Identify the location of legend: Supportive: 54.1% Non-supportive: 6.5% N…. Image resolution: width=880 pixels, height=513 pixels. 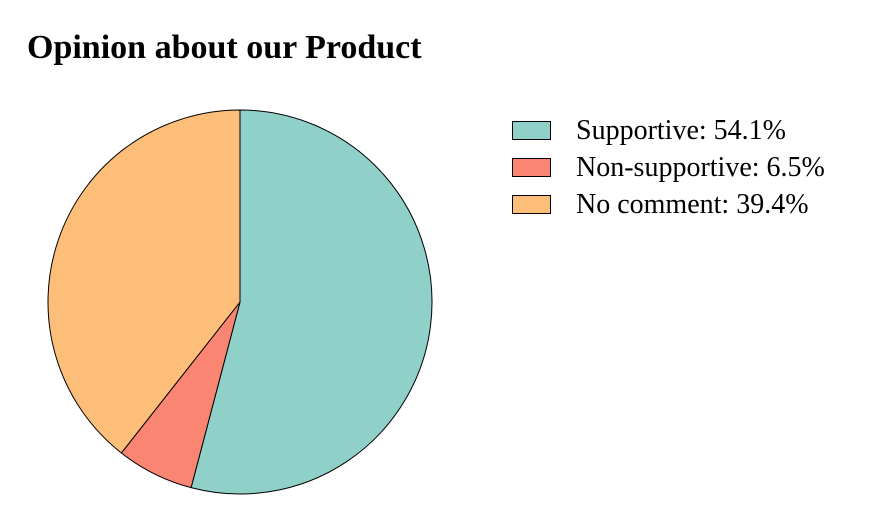
(668, 167).